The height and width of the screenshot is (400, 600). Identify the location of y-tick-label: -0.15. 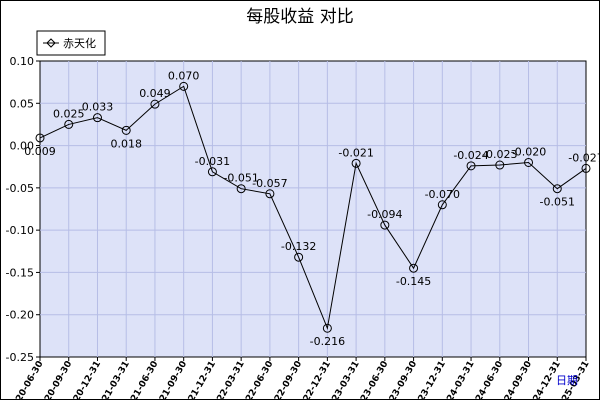
(20, 272).